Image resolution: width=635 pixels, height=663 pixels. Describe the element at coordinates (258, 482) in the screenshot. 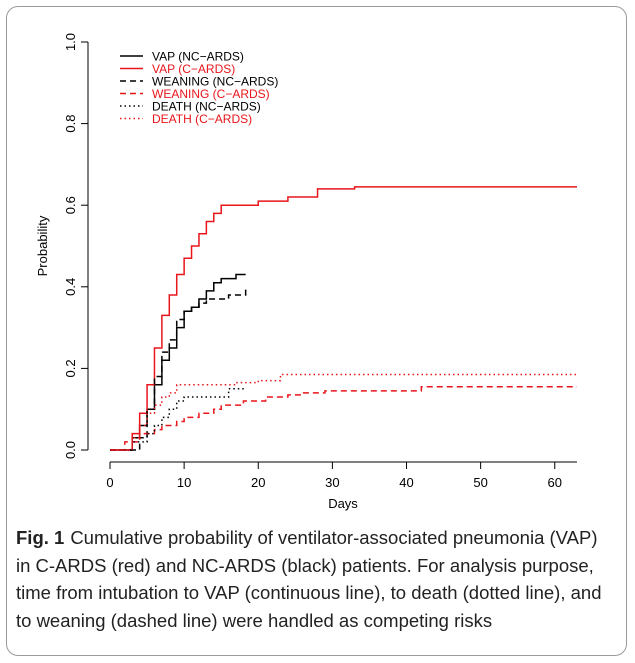

I see `x-tick-label: 20` at that location.